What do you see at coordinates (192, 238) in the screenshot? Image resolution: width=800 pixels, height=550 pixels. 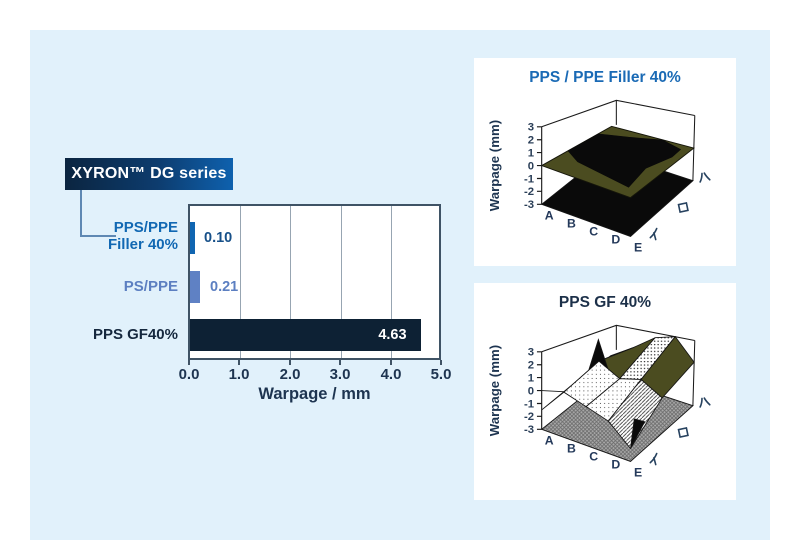 I see `bar-pps-ppe-filler` at bounding box center [192, 238].